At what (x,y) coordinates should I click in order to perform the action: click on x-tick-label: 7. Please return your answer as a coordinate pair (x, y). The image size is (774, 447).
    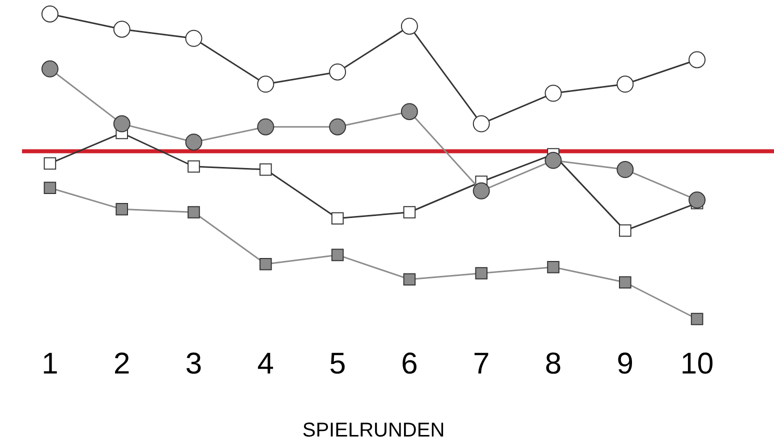
    Looking at the image, I should click on (481, 363).